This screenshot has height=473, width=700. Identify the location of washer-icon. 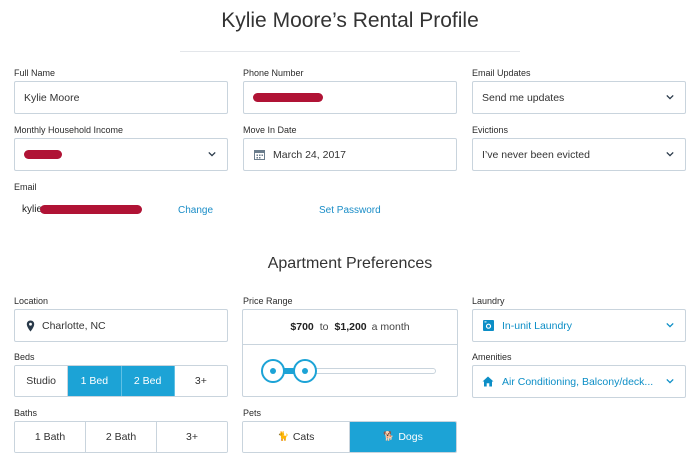
(488, 326).